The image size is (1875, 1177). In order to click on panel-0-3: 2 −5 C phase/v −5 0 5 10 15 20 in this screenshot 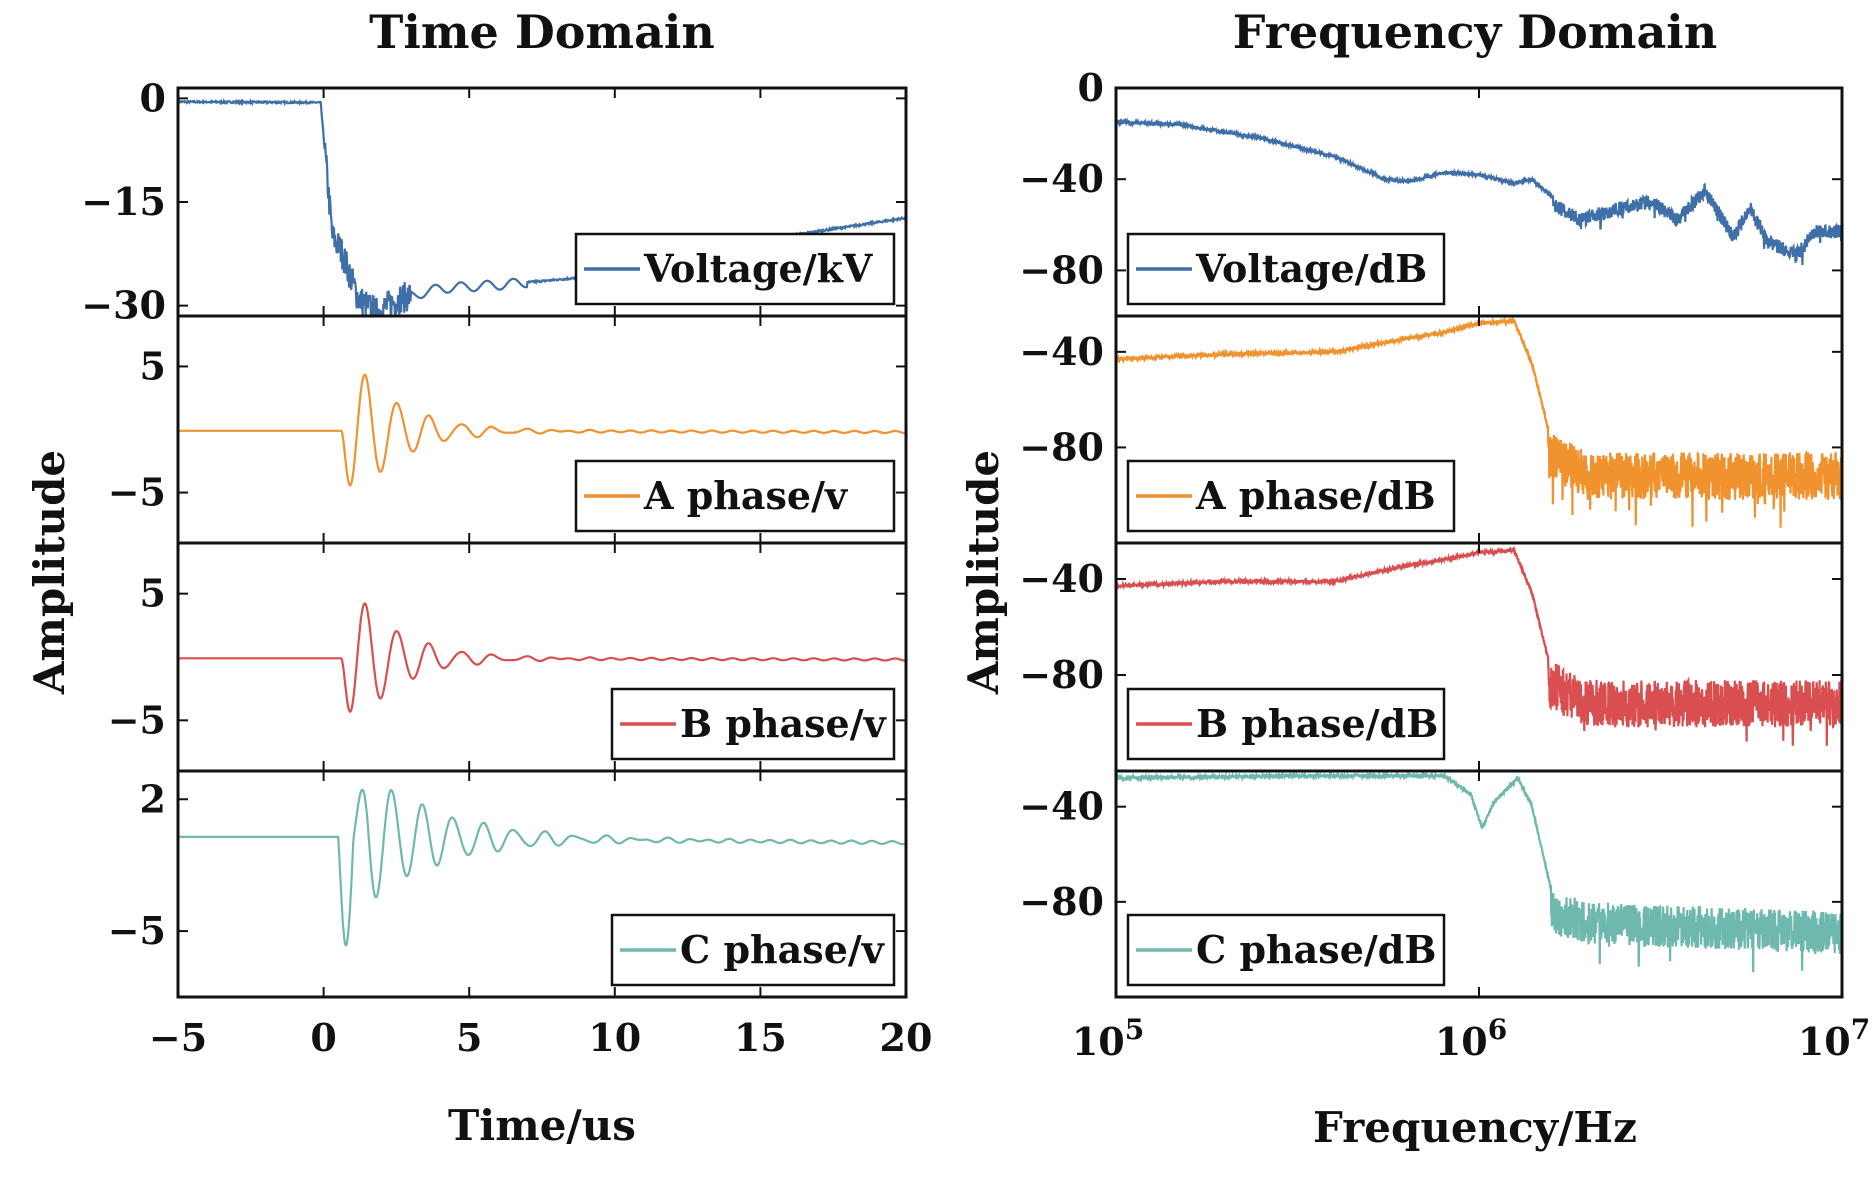, I will do `click(520, 914)`.